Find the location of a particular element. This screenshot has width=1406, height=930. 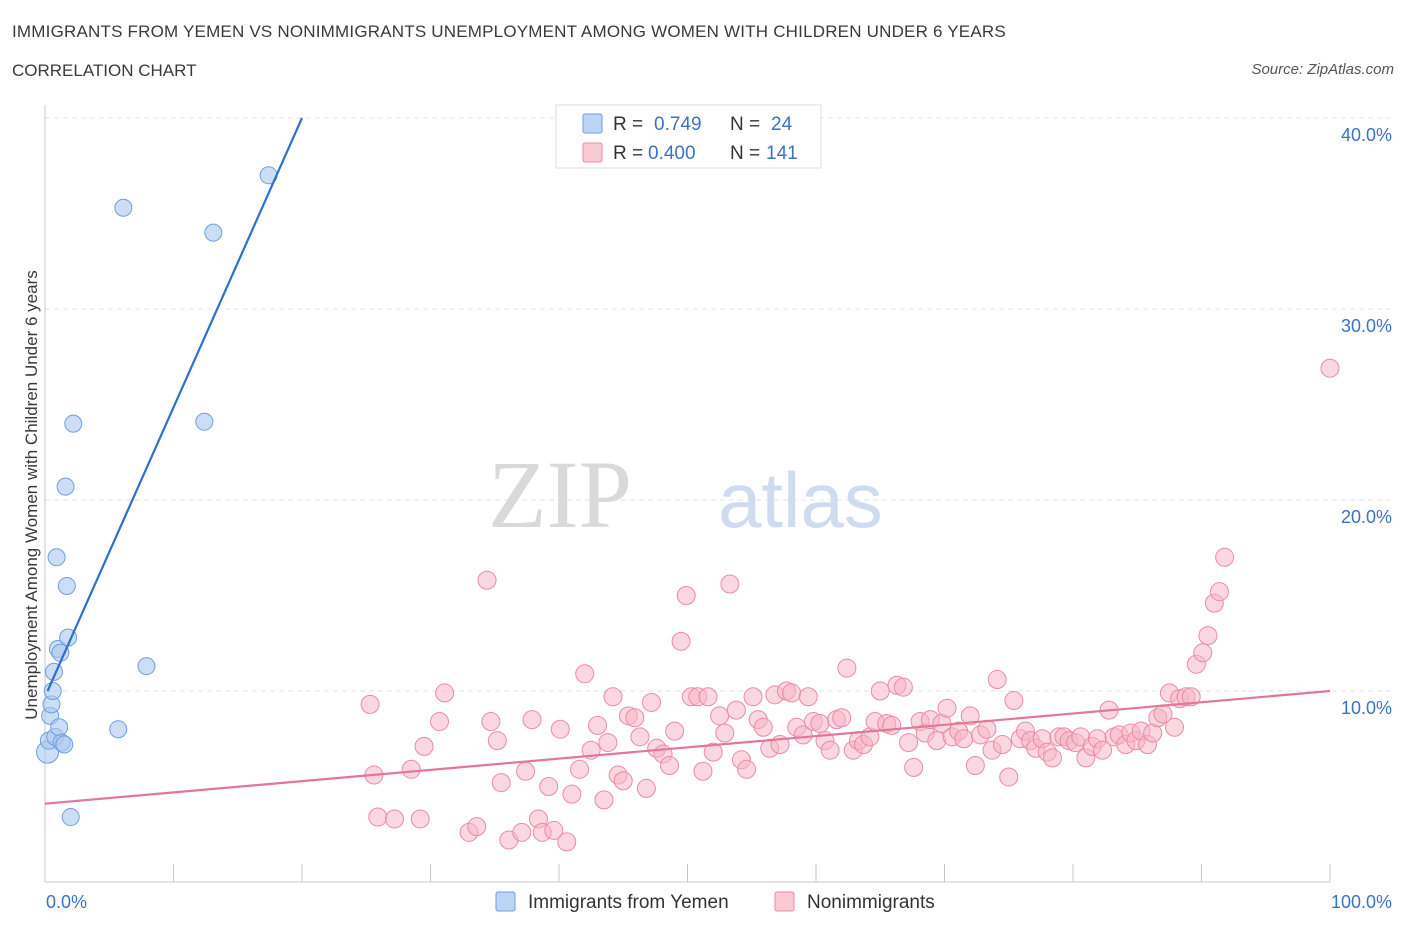

yemen-trend-line is located at coordinates (175, 404).